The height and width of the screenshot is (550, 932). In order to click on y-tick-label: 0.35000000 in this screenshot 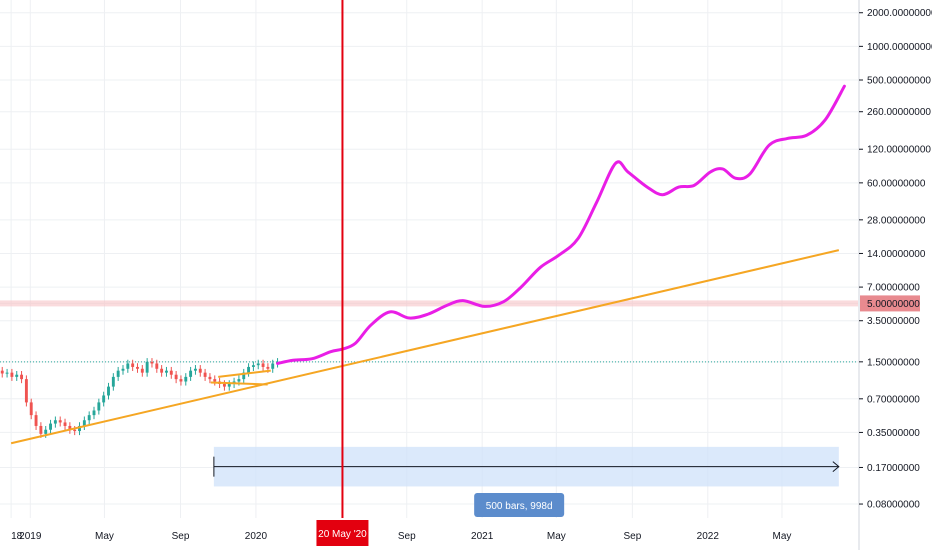, I will do `click(893, 433)`.